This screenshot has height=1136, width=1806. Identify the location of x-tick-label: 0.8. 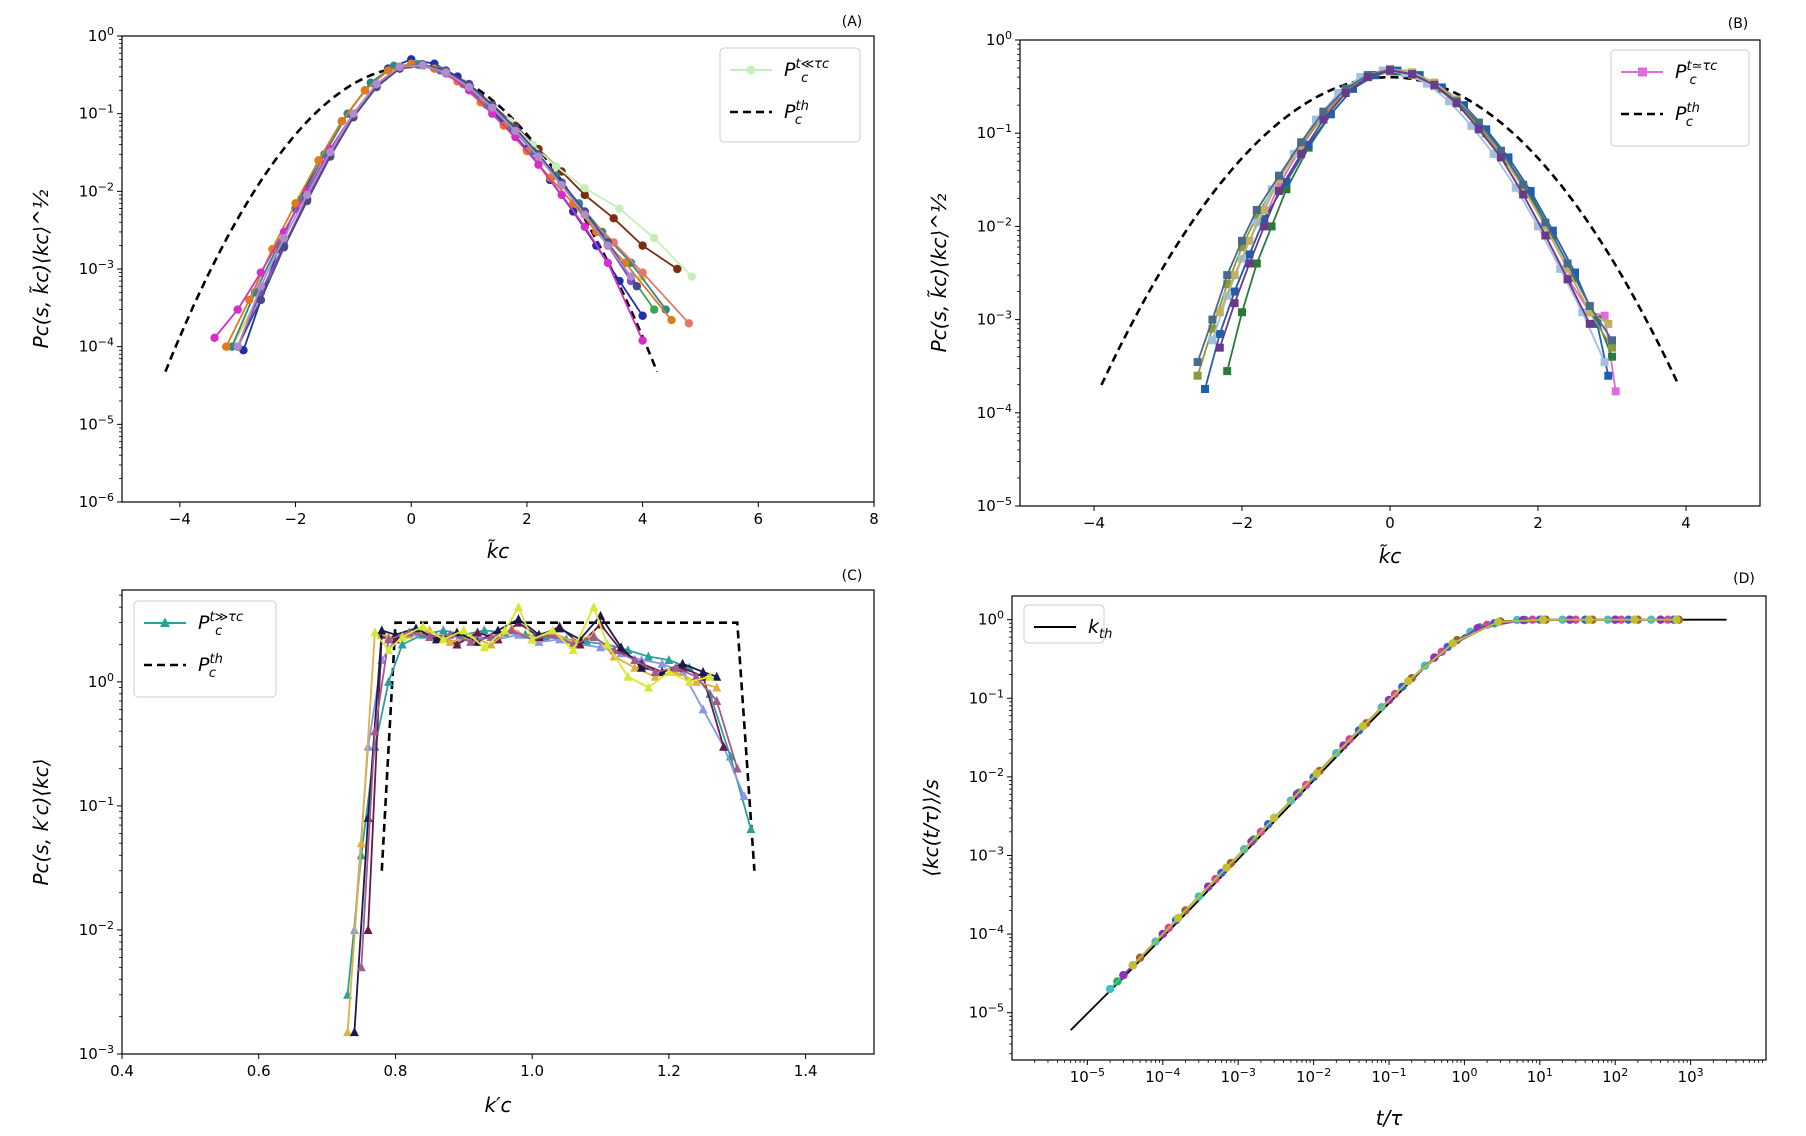
(396, 1071).